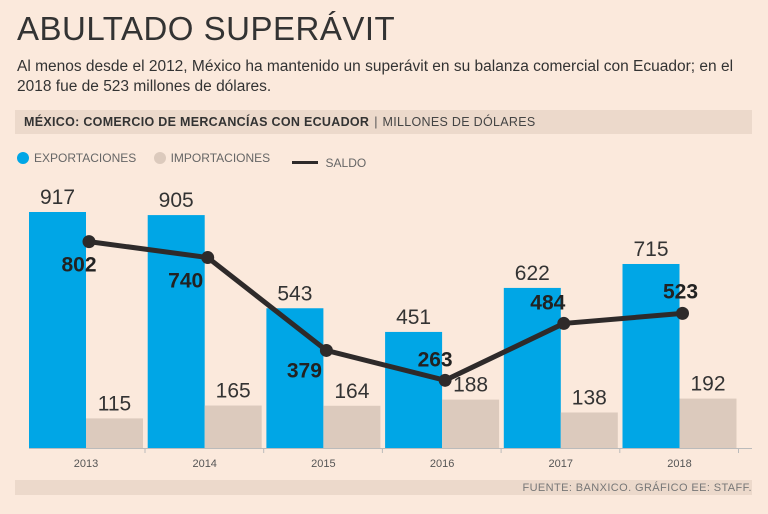 The width and height of the screenshot is (768, 514). What do you see at coordinates (304, 162) in the screenshot?
I see `legend-swatch-balance` at bounding box center [304, 162].